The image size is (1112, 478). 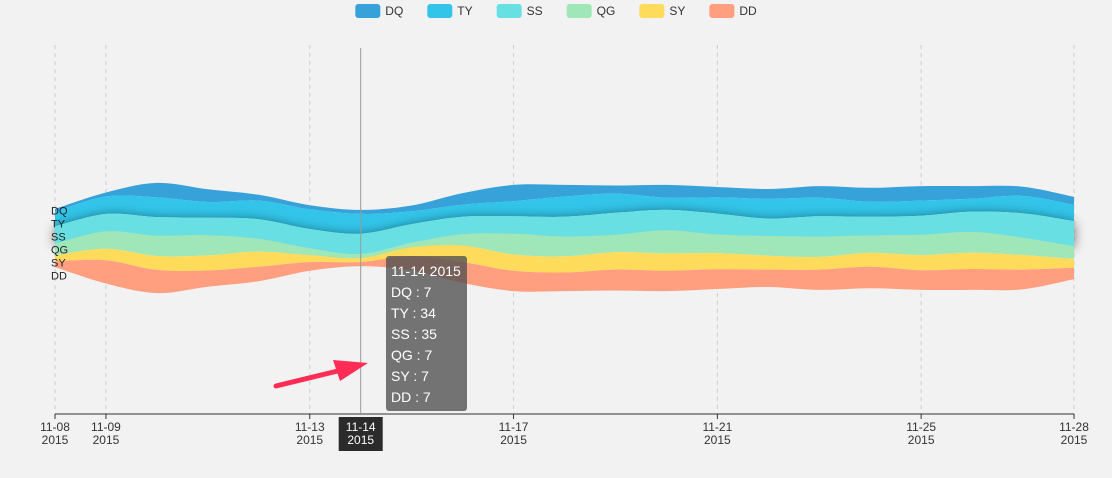 What do you see at coordinates (722, 11) in the screenshot?
I see `legend-swatch-dd` at bounding box center [722, 11].